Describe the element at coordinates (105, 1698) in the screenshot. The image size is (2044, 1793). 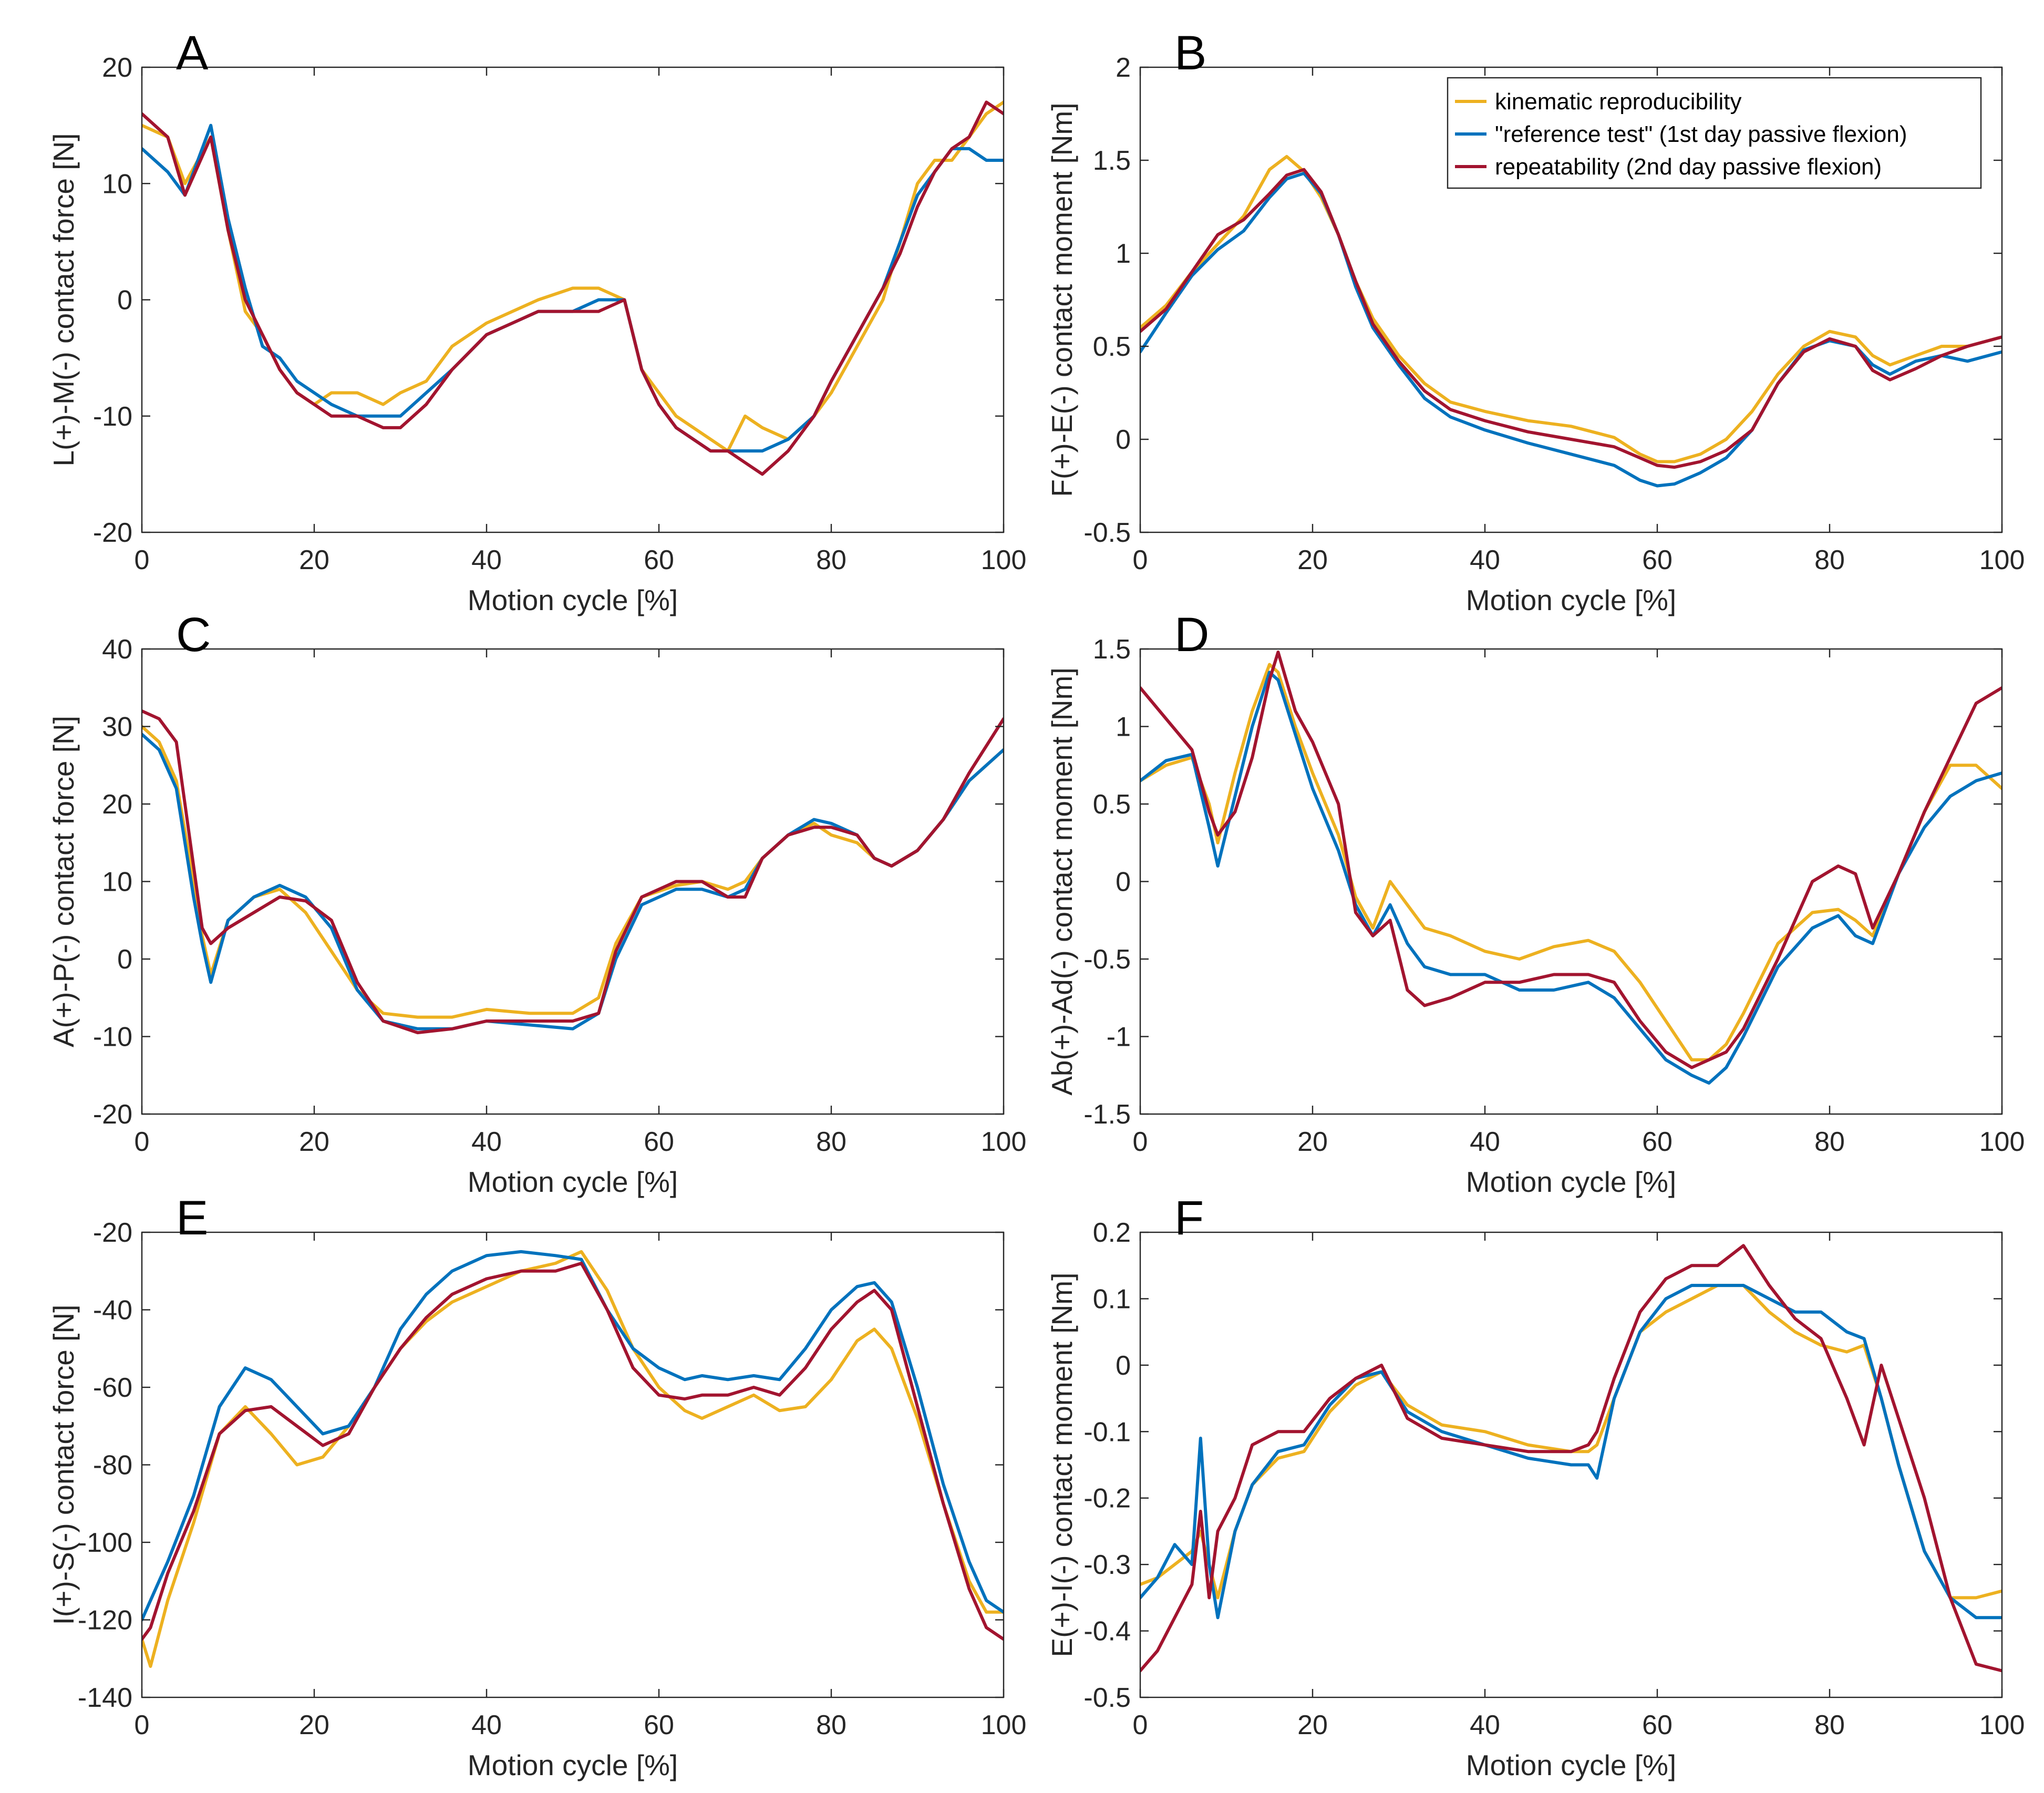
I see `y-tick-label: -140` at that location.